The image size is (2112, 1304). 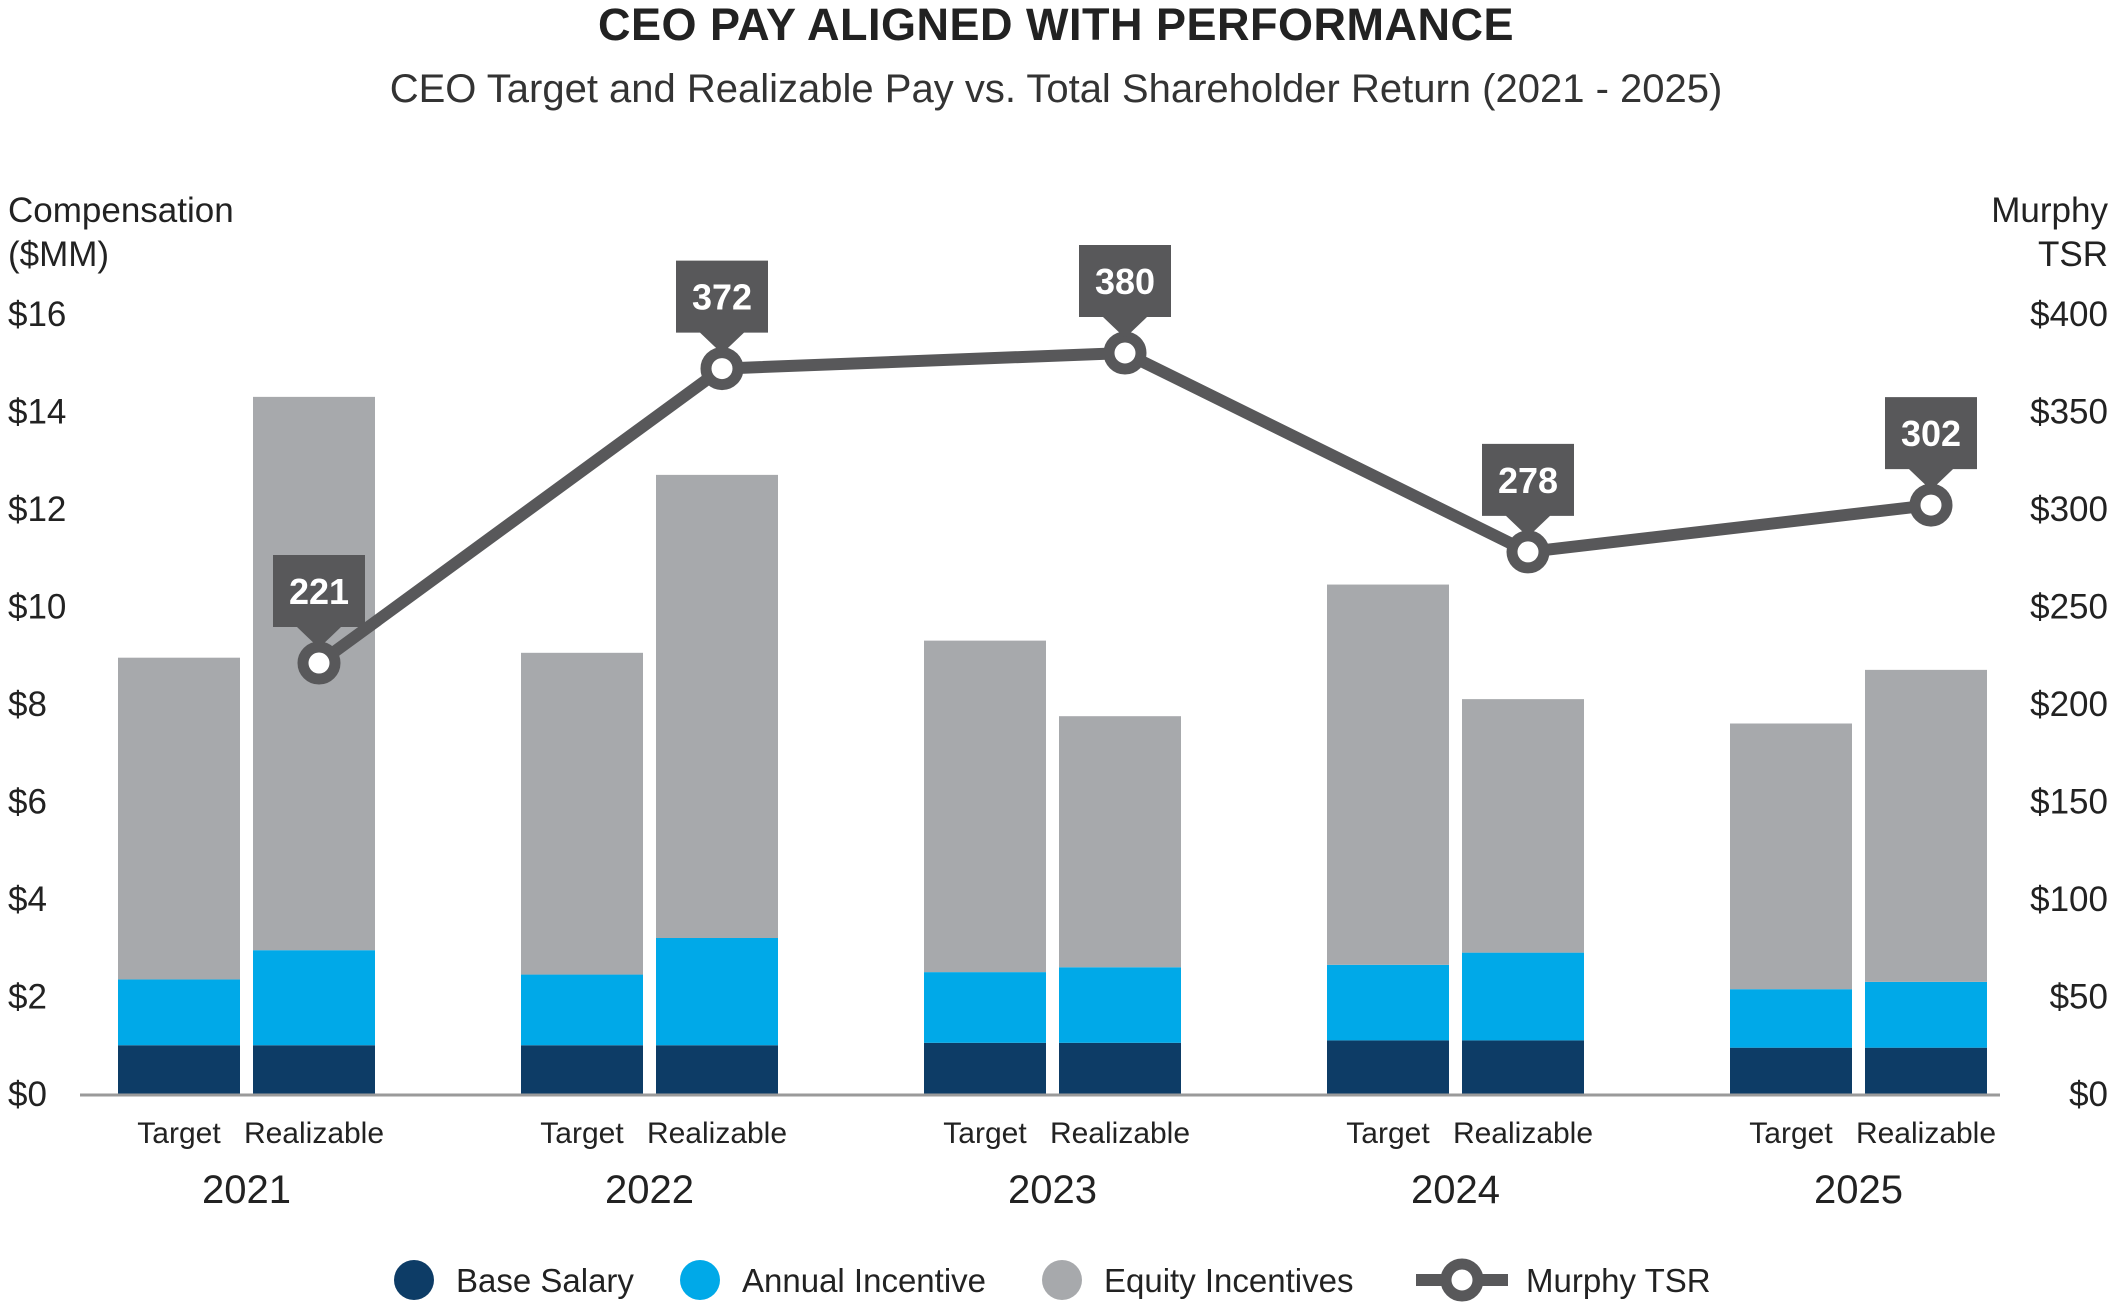 I want to click on right-tick-label: $100, so click(x=2069, y=899).